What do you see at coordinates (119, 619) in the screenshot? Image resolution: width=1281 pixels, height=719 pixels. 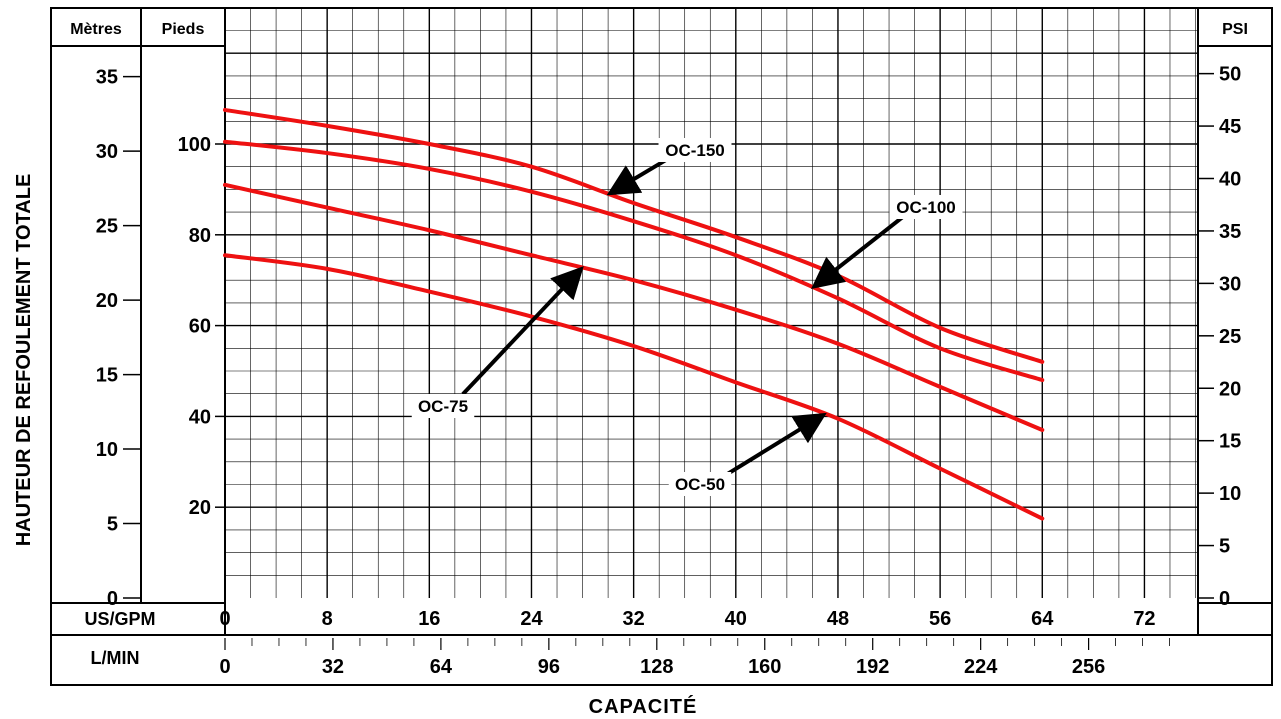 I see `gpm-unit-label: US/GPM` at bounding box center [119, 619].